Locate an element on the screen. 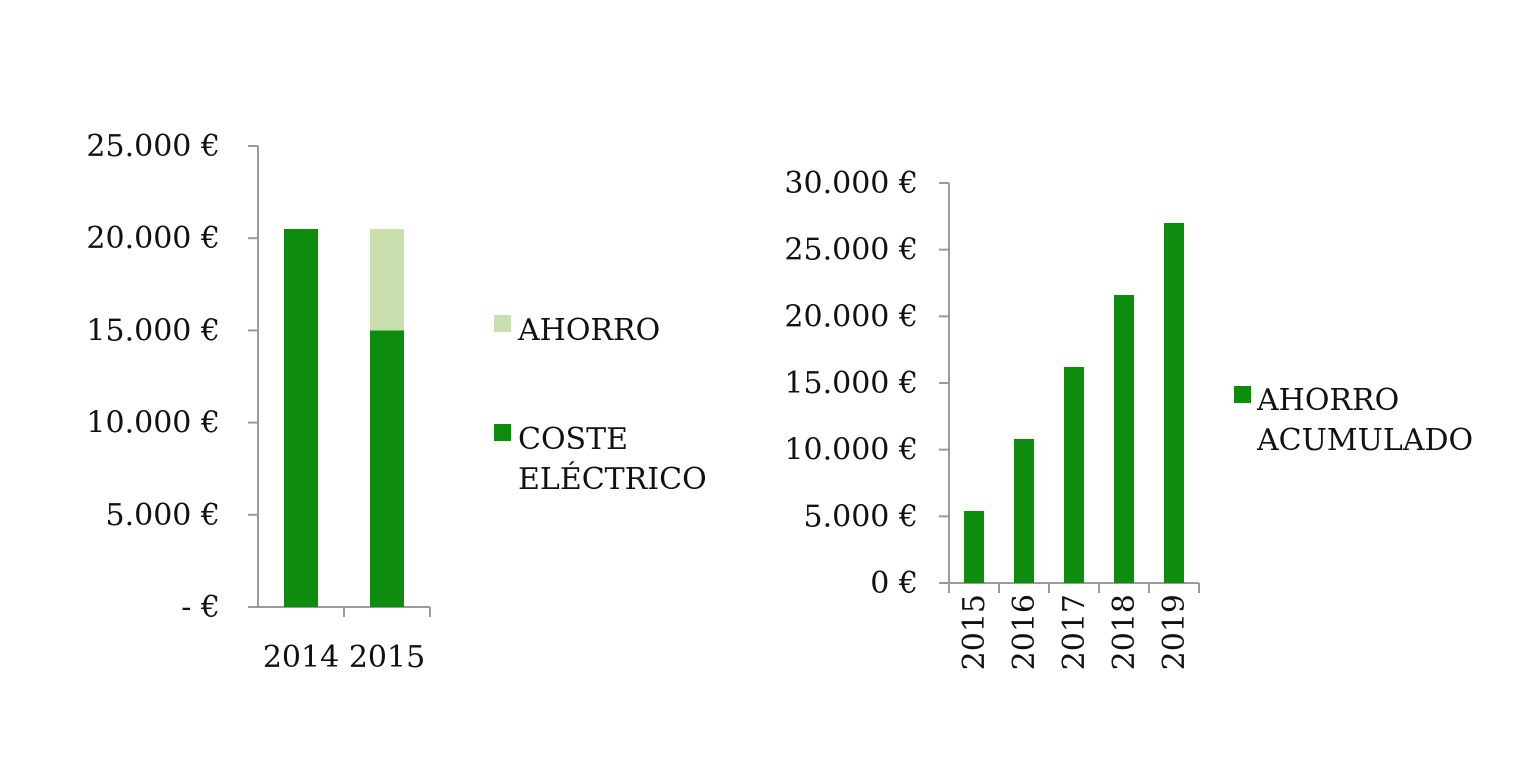 Image resolution: width=1532 pixels, height=772 pixels. legend-label: ACUMULADO is located at coordinates (1364, 440).